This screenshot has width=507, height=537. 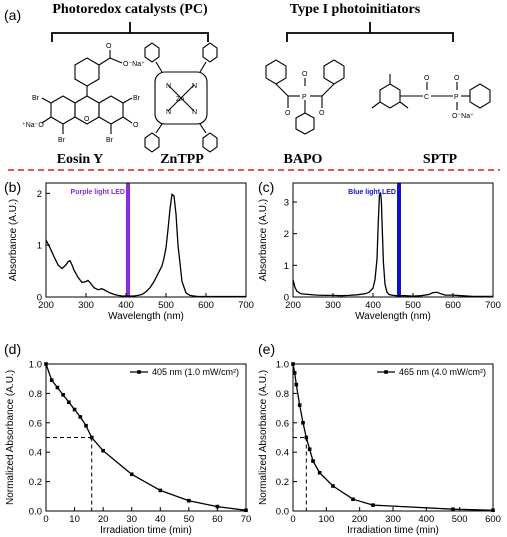 I want to click on svg-text: O⁻Na⁺, so click(x=463, y=116).